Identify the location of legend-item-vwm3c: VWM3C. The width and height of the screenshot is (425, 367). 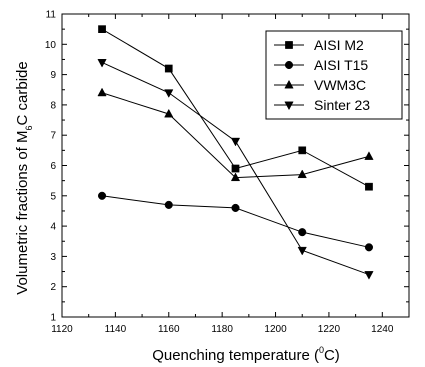
(320, 85).